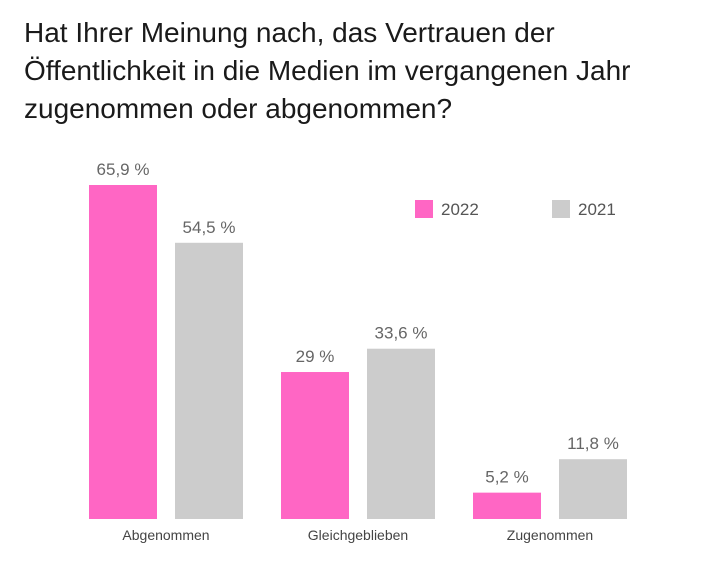  Describe the element at coordinates (593, 443) in the screenshot. I see `value-label-zugenommen-2021: 11,8 %` at that location.